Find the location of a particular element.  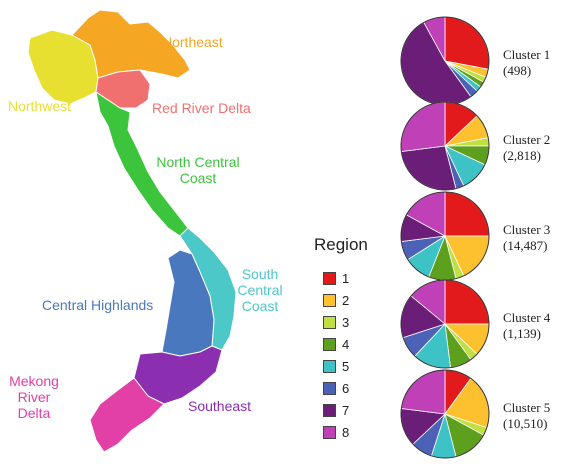

cluster-name-1: Cluster 1 is located at coordinates (527, 54).